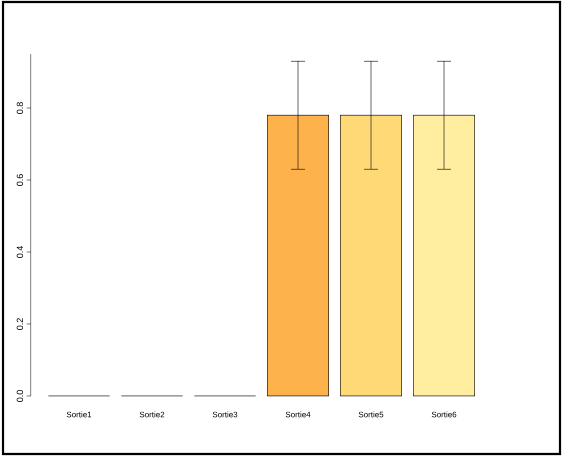  Describe the element at coordinates (20, 396) in the screenshot. I see `y-tick-label: 0.0` at that location.